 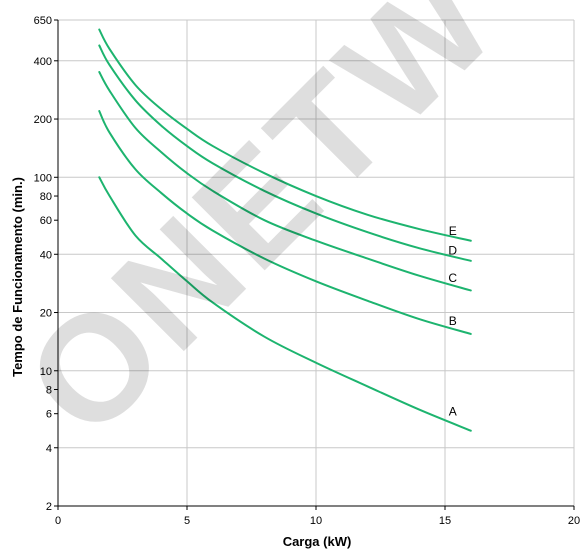 I want to click on y-tick-label: 100, so click(x=43, y=178).